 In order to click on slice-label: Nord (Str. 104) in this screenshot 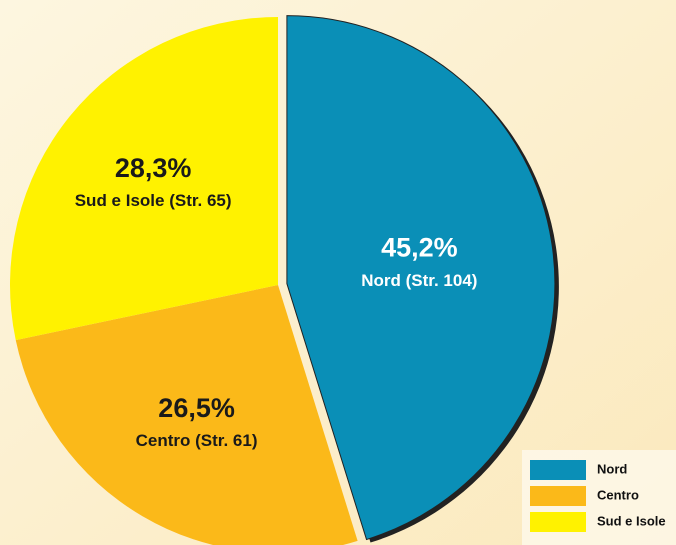, I will do `click(419, 280)`.